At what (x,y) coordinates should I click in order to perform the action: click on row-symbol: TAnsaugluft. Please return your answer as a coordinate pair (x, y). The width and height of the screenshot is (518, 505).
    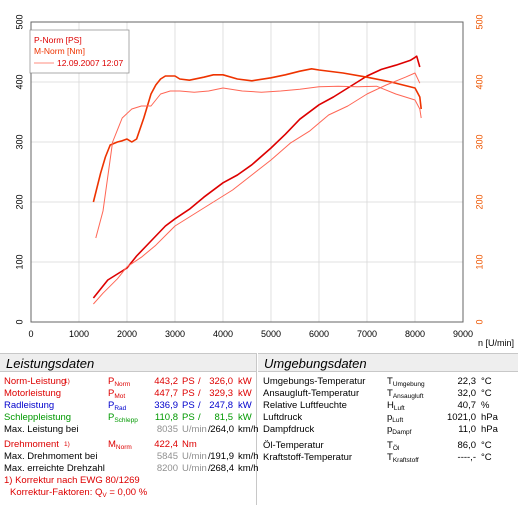
    Looking at the image, I should click on (405, 394).